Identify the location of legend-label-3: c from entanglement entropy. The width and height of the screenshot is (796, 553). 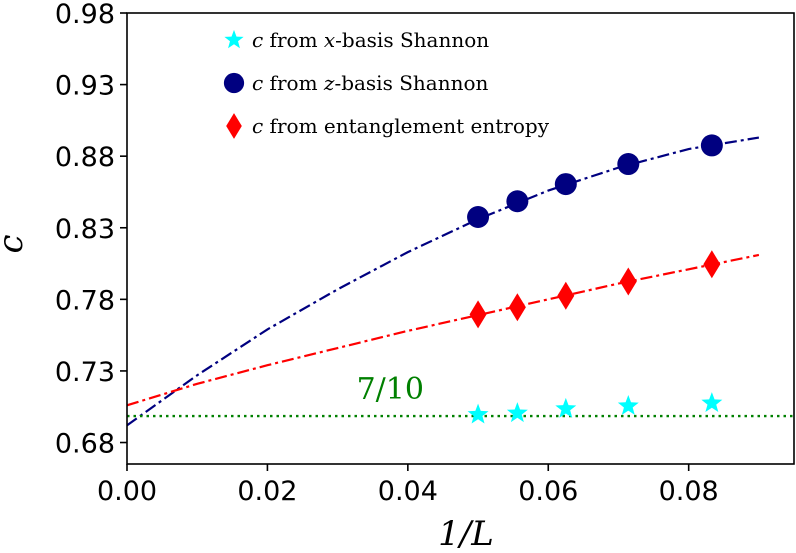
(401, 126).